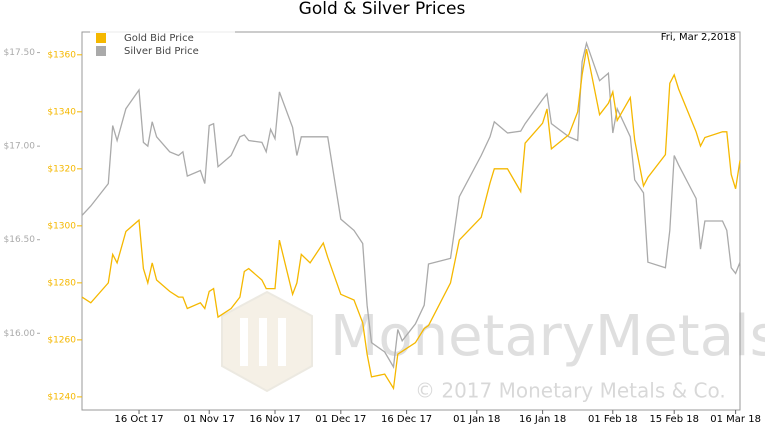 This screenshot has width=765, height=425. Describe the element at coordinates (382, 9) in the screenshot. I see `chart-title: Gold & Silver Prices` at that location.